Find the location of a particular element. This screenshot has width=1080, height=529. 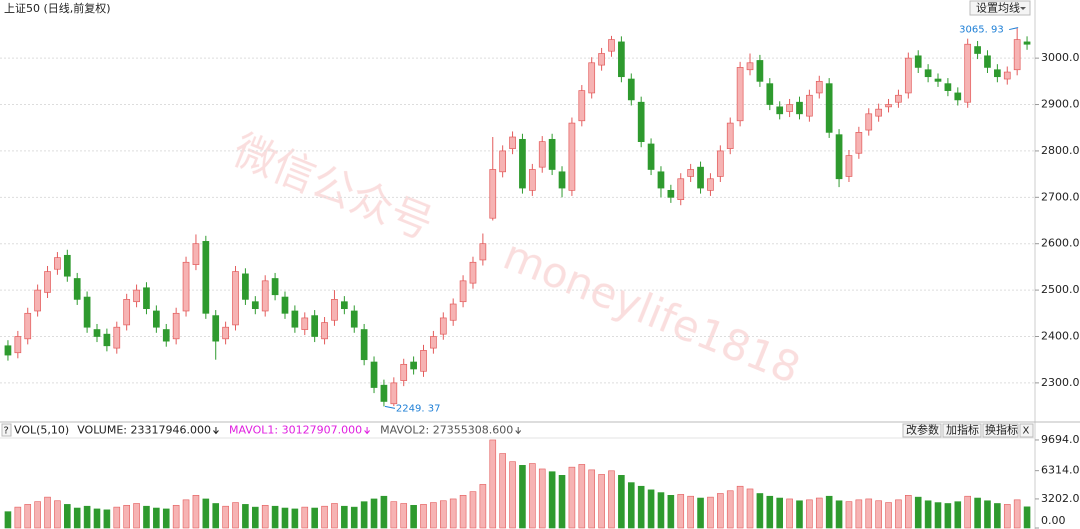

ma-button is located at coordinates (1000, 8).